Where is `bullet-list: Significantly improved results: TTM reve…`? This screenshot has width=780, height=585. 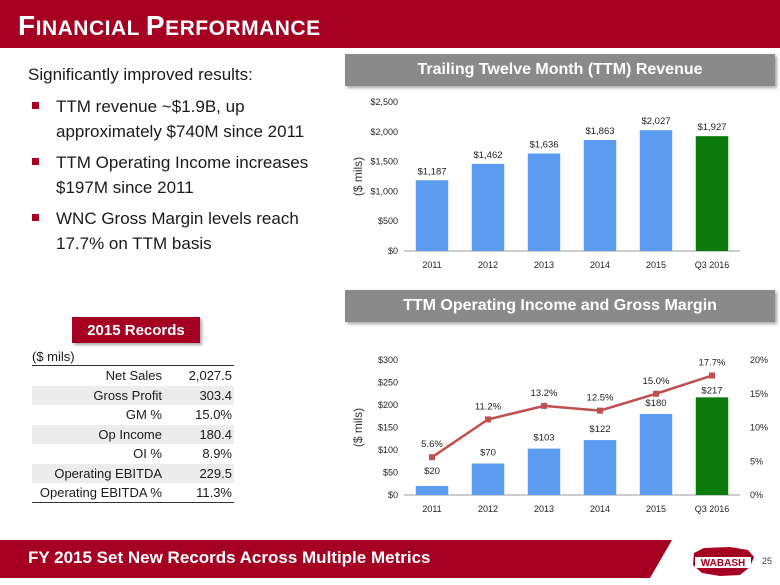 bullet-list: Significantly improved results: TTM reve… is located at coordinates (178, 163).